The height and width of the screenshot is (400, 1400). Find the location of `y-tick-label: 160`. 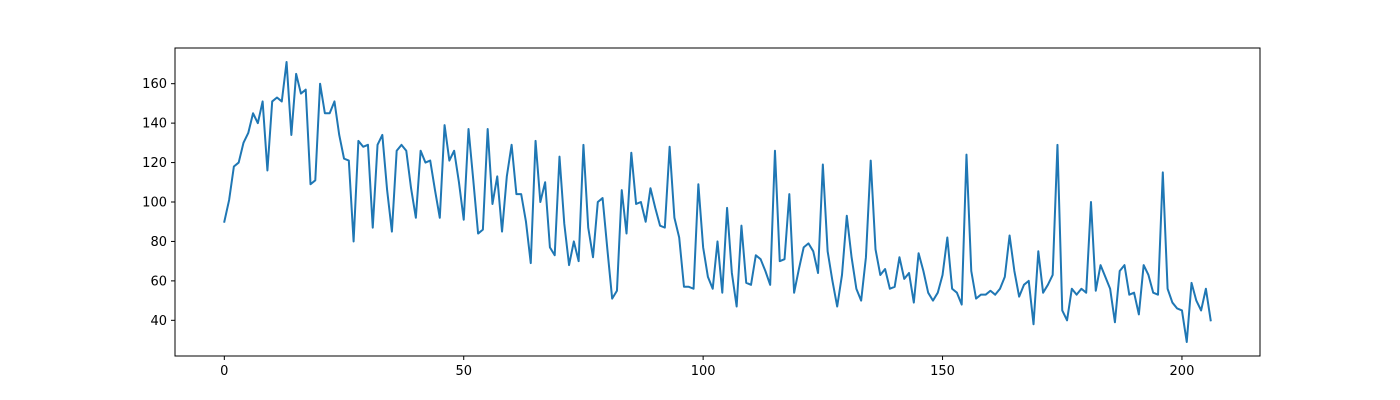

y-tick-label: 160 is located at coordinates (154, 84).